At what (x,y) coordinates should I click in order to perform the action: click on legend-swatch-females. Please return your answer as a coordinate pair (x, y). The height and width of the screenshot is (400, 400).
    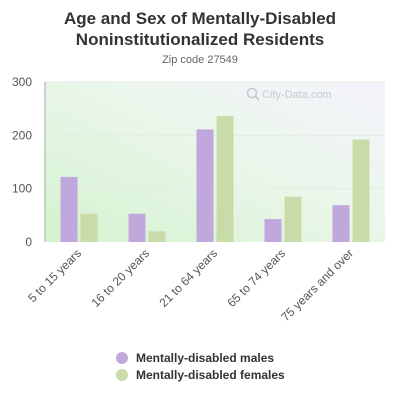
    Looking at the image, I should click on (122, 375).